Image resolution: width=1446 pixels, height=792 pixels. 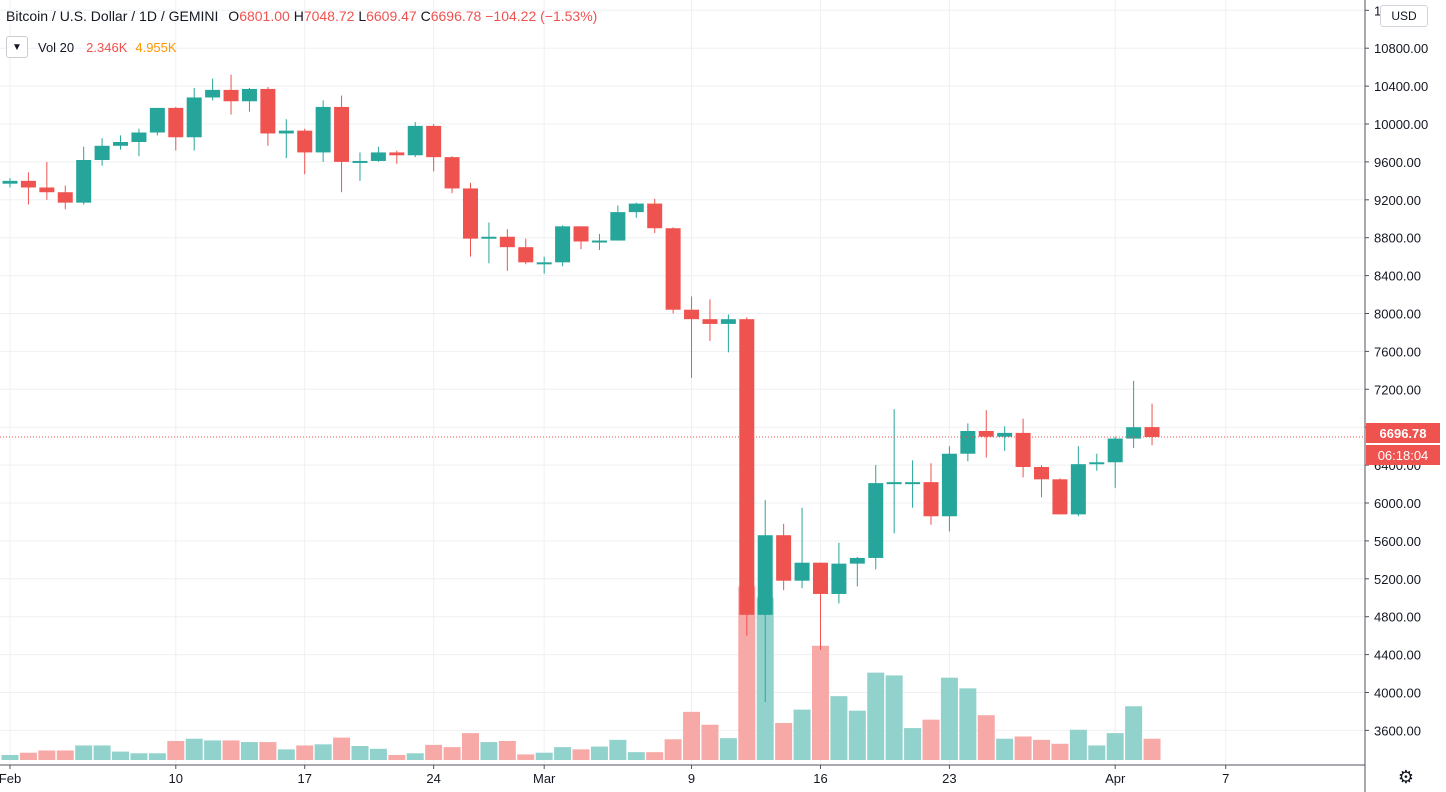 What do you see at coordinates (1397, 541) in the screenshot?
I see `y-tick-label: 5600.00` at bounding box center [1397, 541].